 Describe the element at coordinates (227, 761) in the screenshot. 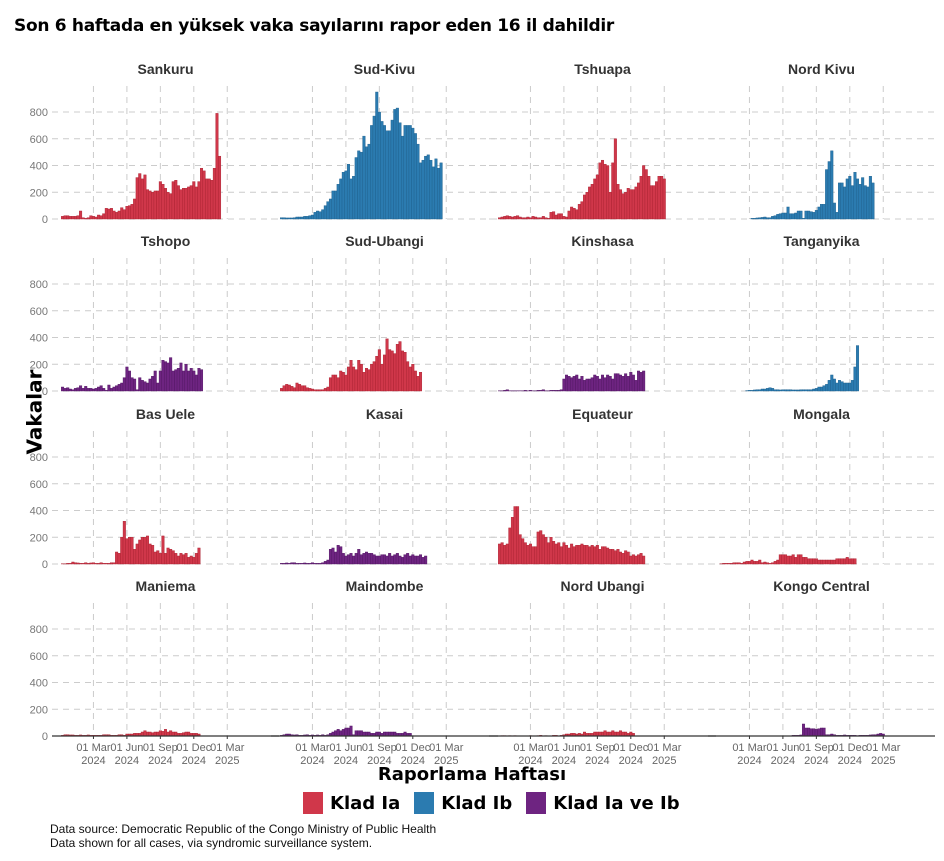

I see `x-tick-label-year: 2025` at that location.